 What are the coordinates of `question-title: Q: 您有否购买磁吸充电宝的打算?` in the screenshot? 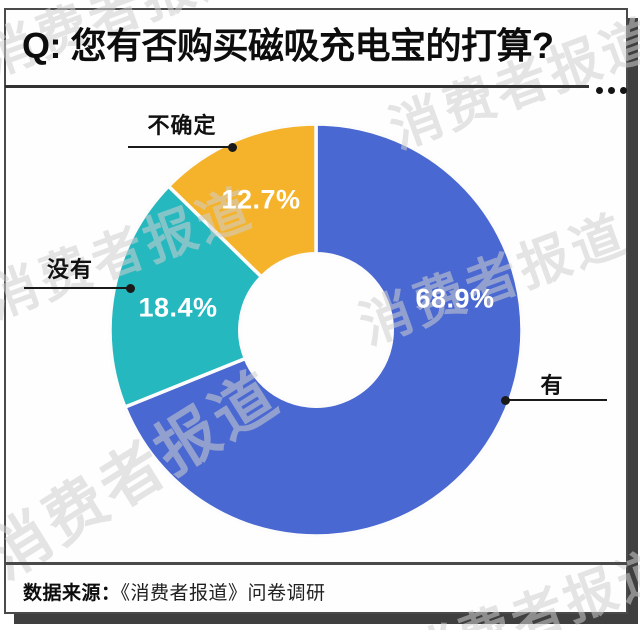 It's located at (288, 45).